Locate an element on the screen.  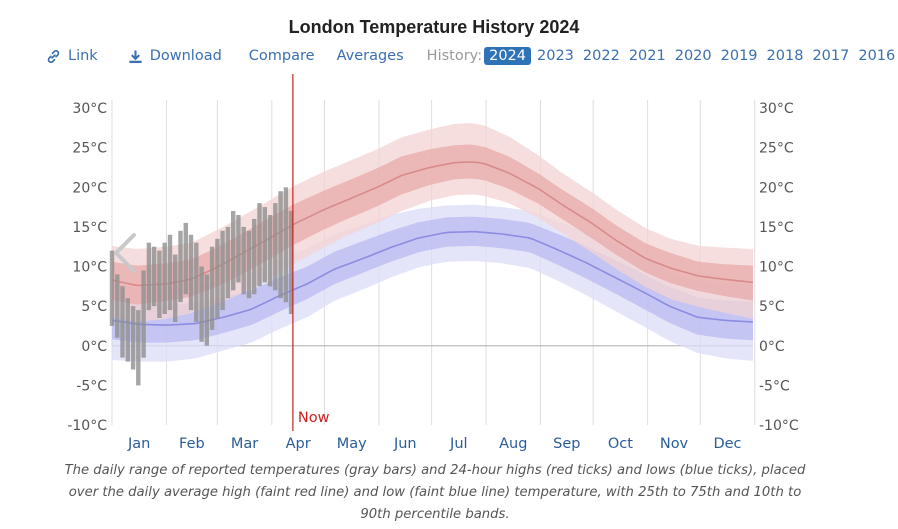
year-2022-tab: 2022 is located at coordinates (601, 56).